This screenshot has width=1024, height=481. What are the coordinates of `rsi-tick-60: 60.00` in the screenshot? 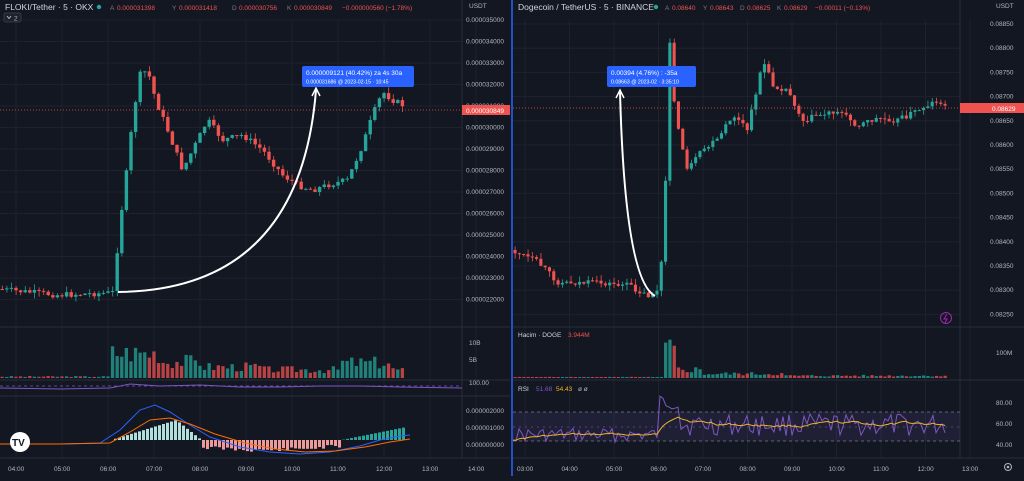 It's located at (1004, 424).